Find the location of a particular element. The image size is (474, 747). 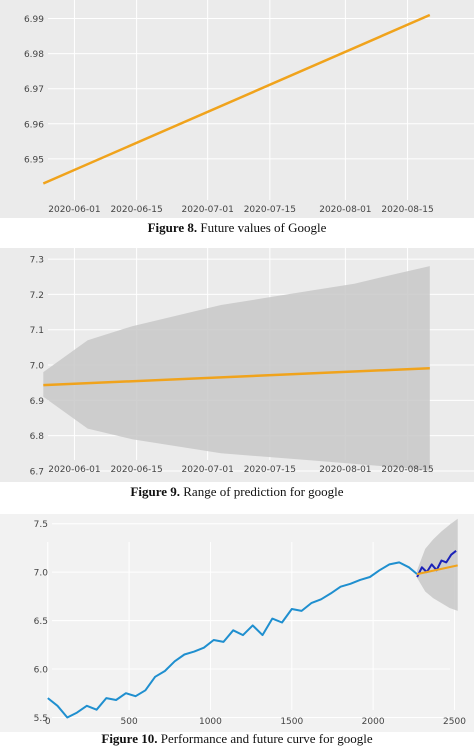

y-tick-label: 6.98 is located at coordinates (34, 55).